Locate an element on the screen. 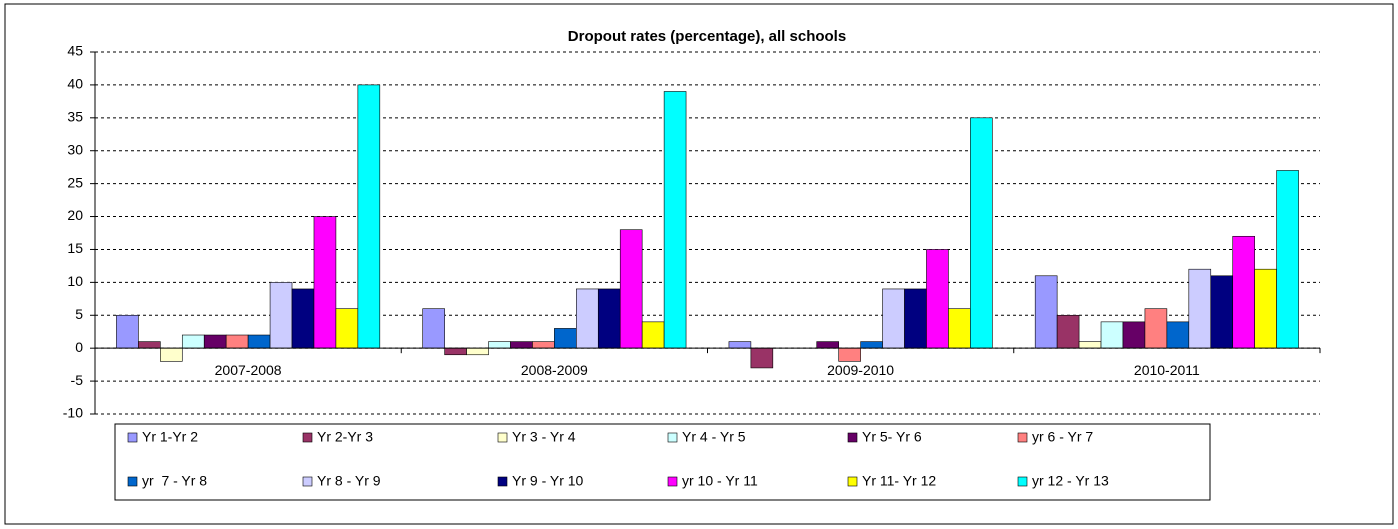 Image resolution: width=1398 pixels, height=529 pixels. legend-label: Yr 11- Yr 12 is located at coordinates (899, 481).